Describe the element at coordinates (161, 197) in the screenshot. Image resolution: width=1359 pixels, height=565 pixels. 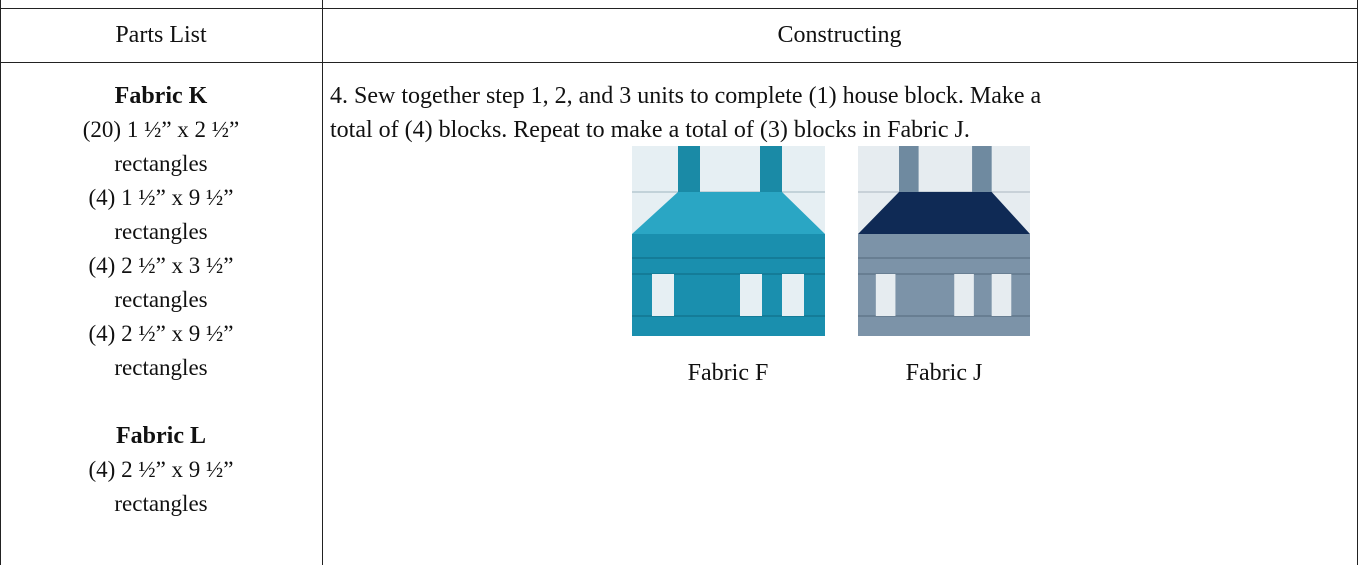
I see `part-line: (4) 1 ½” x 9 ½”` at that location.